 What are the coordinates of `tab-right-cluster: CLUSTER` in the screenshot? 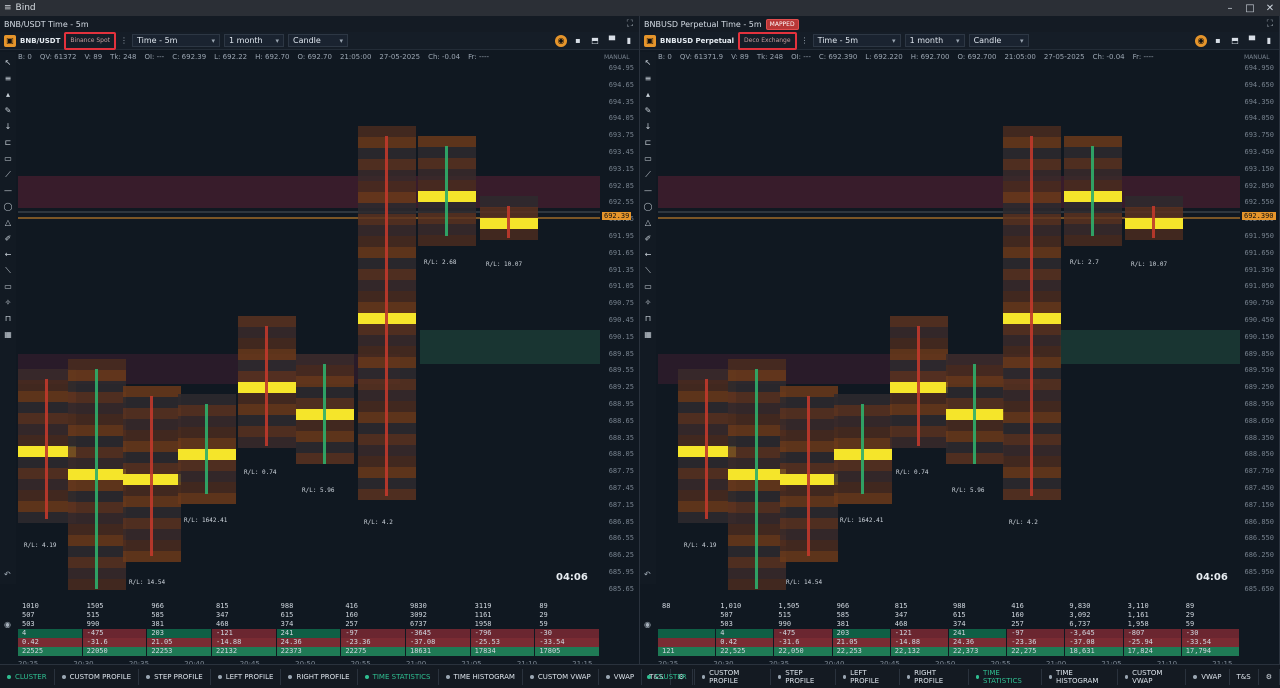 It's located at (667, 677).